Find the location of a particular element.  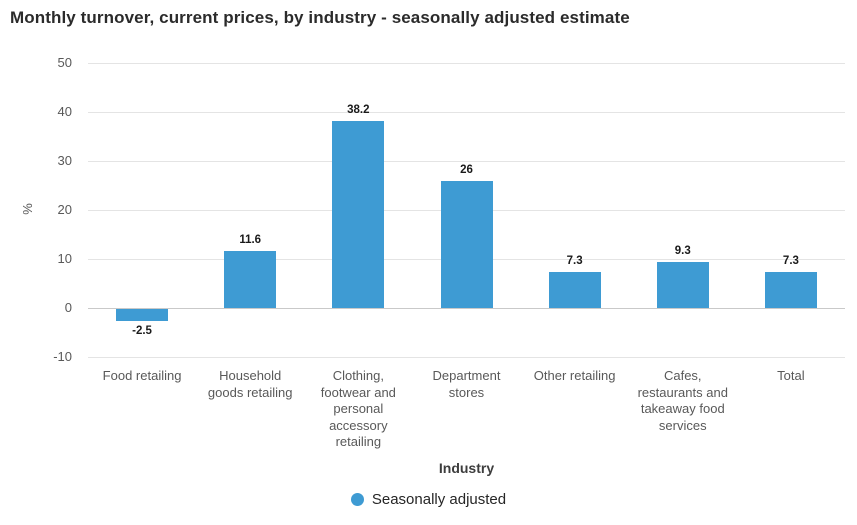

y-tick-label: 0 is located at coordinates (68, 307).